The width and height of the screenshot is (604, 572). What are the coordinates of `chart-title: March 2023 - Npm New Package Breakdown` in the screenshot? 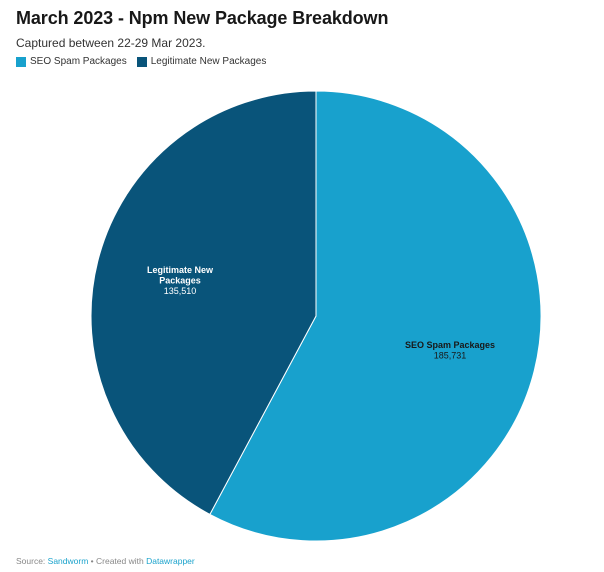 It's located at (202, 18).